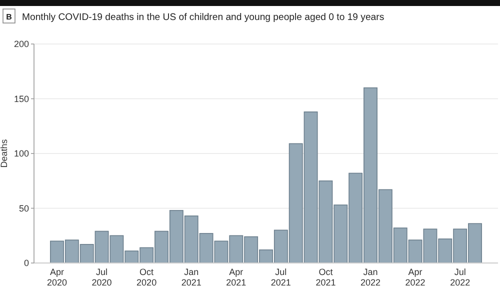 The image size is (500, 294). What do you see at coordinates (236, 277) in the screenshot?
I see `x-tick-label: Apr 2021` at bounding box center [236, 277].